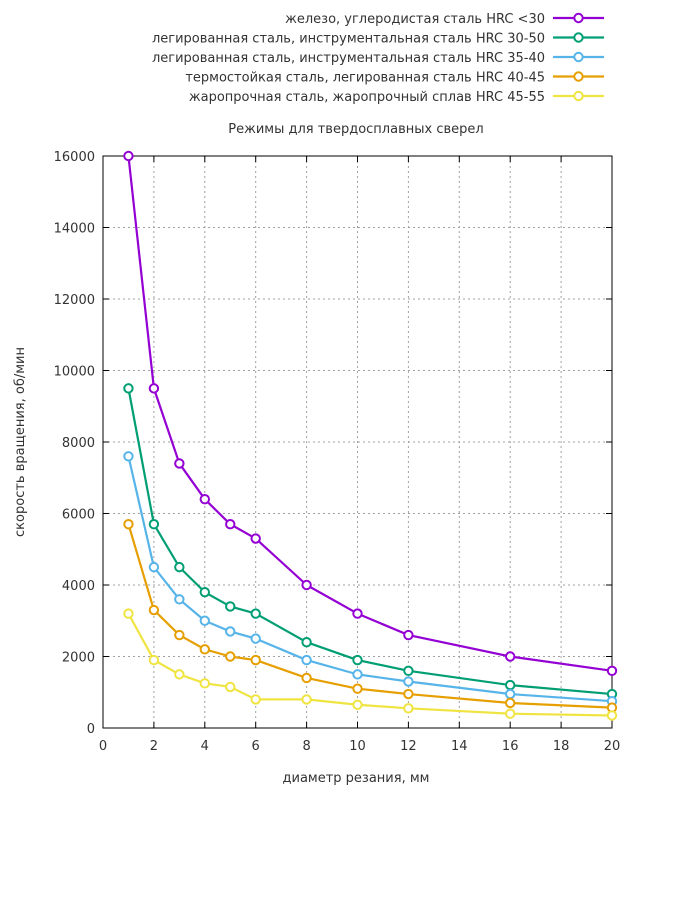  Describe the element at coordinates (356, 778) in the screenshot. I see `x-axis-label: диаметр резания, мм` at that location.